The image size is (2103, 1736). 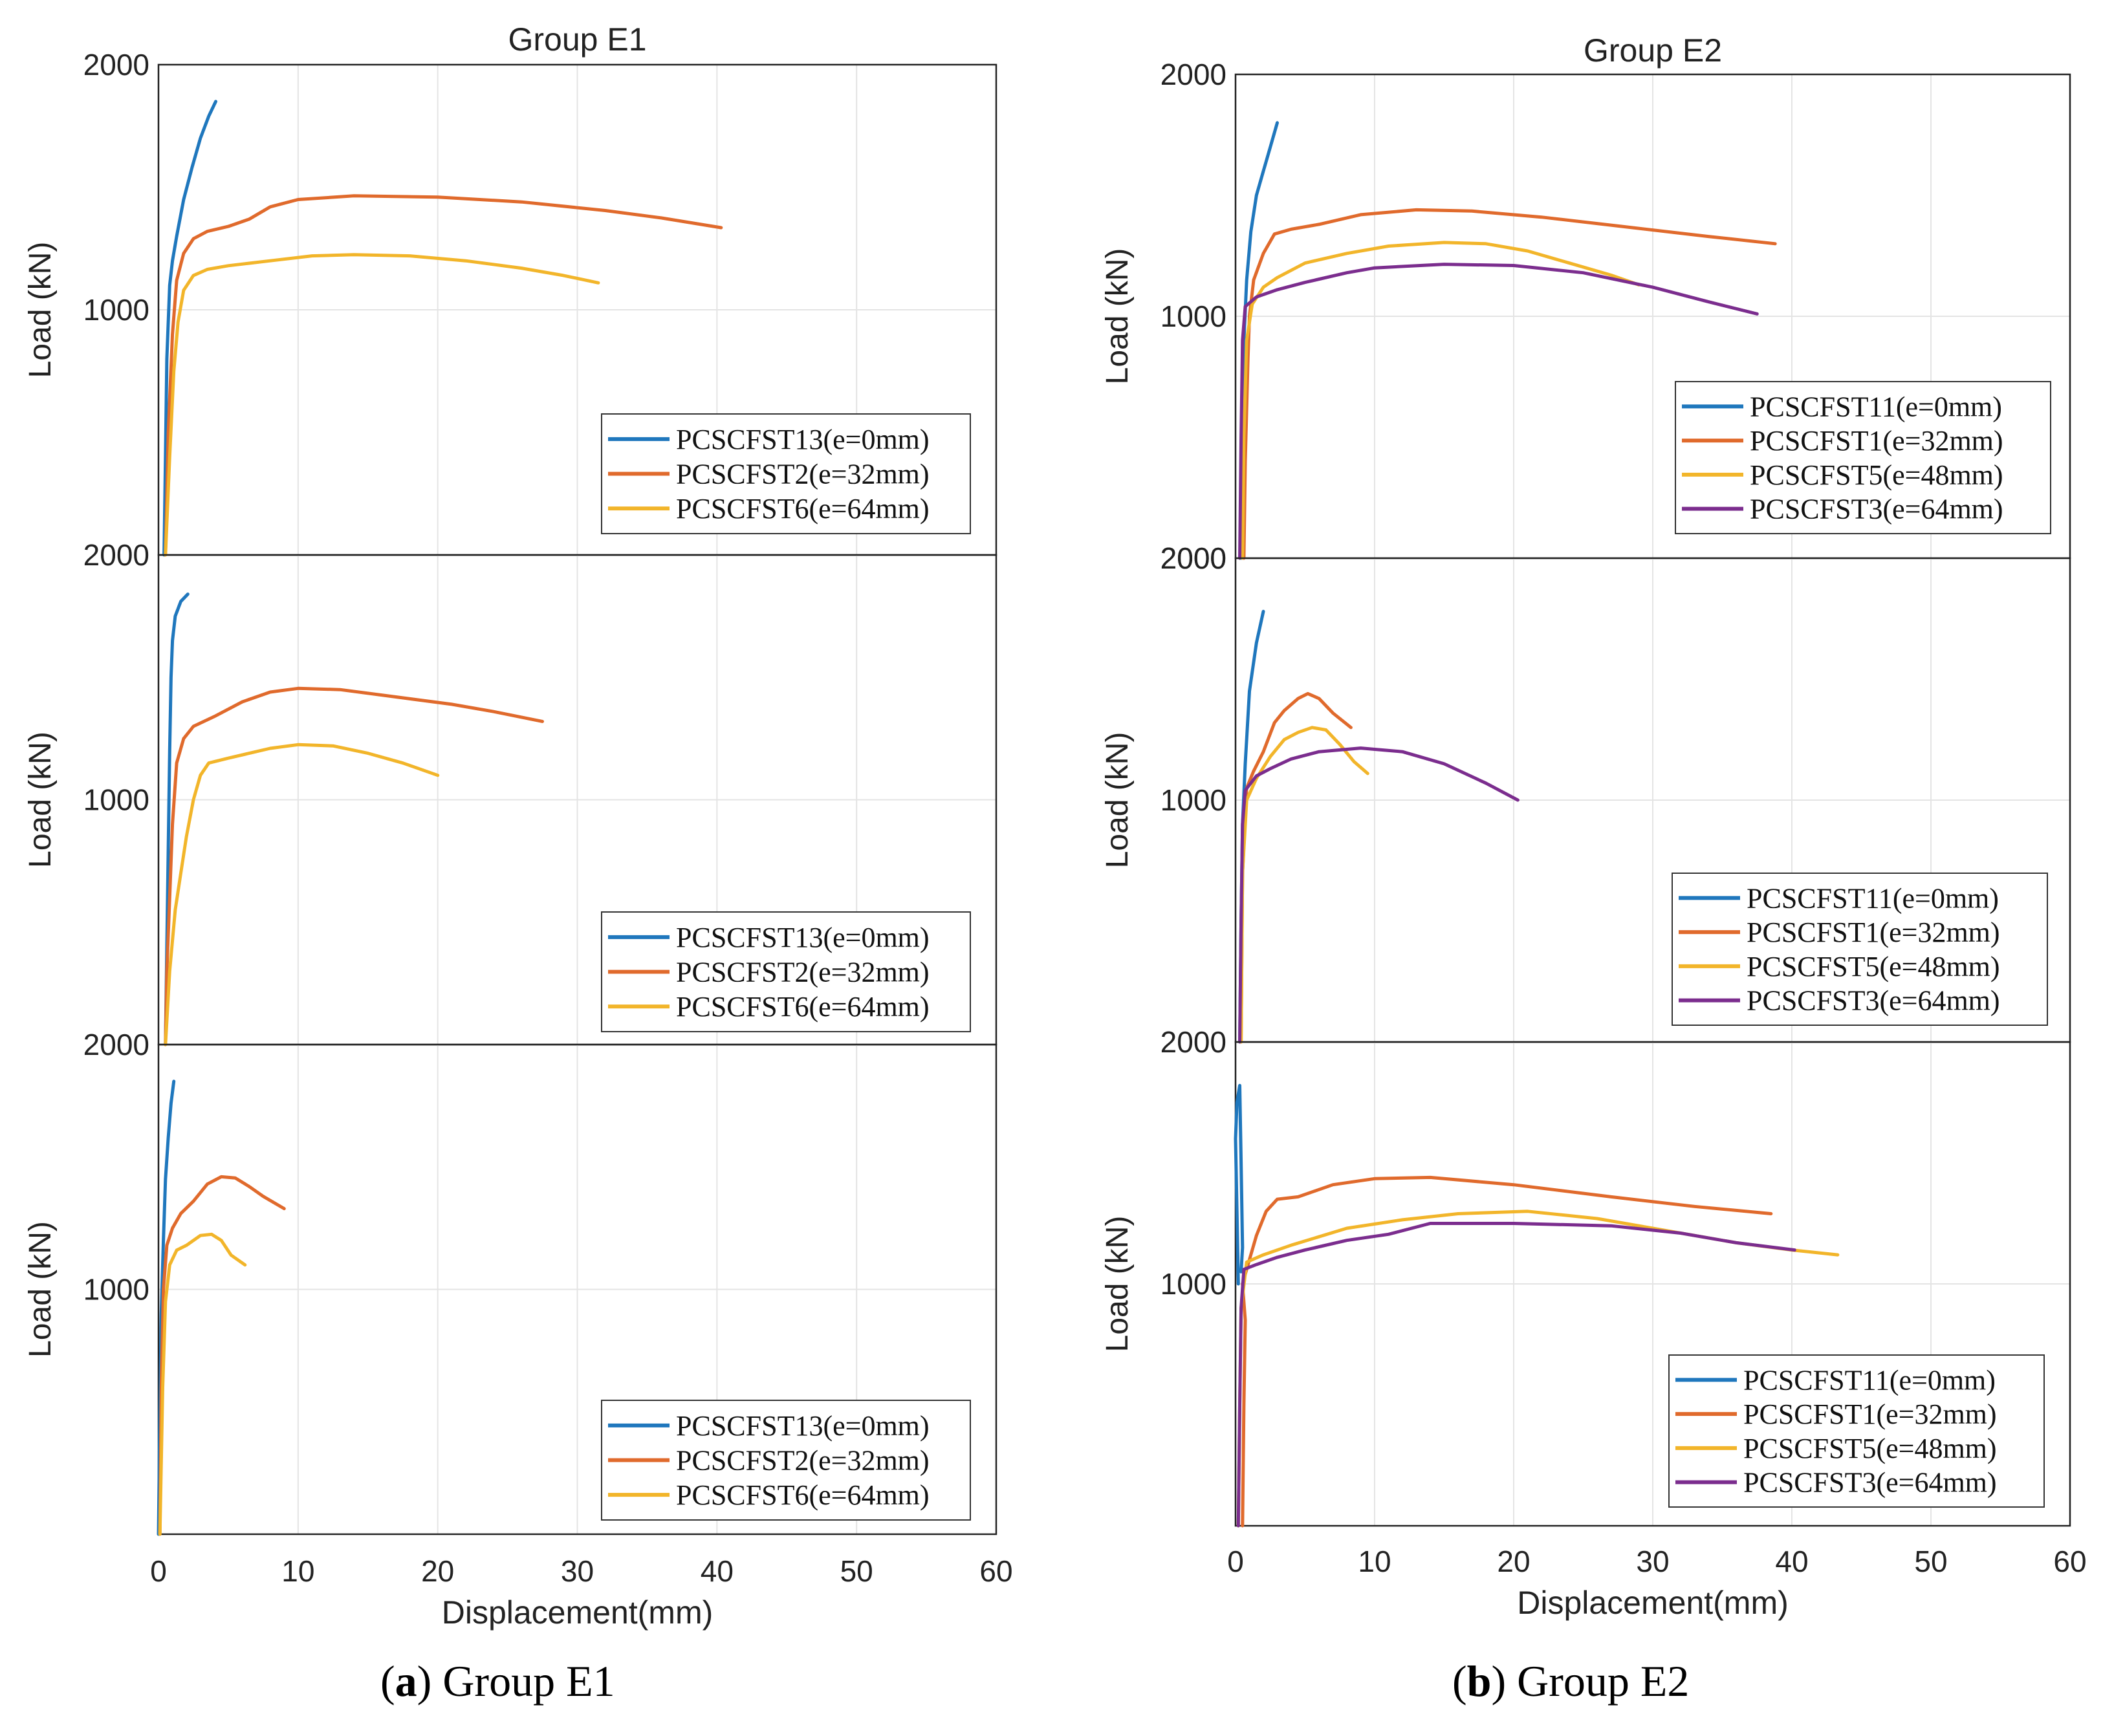 What do you see at coordinates (1653, 51) in the screenshot?
I see `chart-title: Group E2` at bounding box center [1653, 51].